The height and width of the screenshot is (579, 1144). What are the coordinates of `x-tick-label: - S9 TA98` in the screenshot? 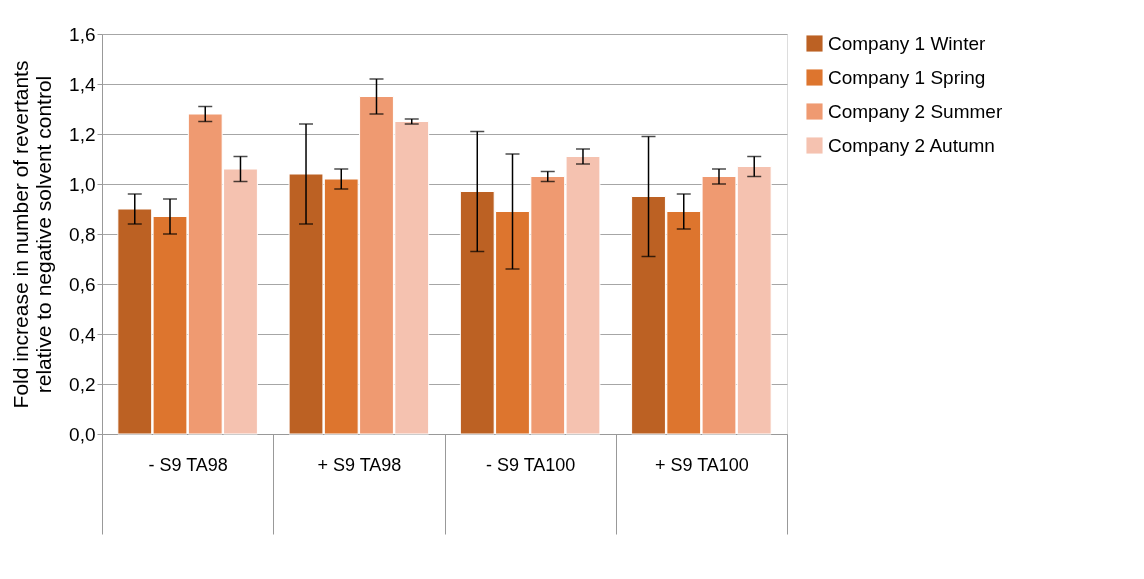 It's located at (188, 464).